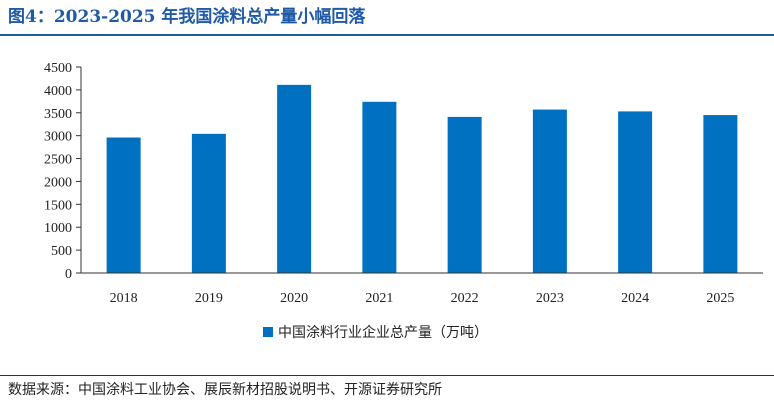  I want to click on y-tick-label: 3500, so click(58, 114).